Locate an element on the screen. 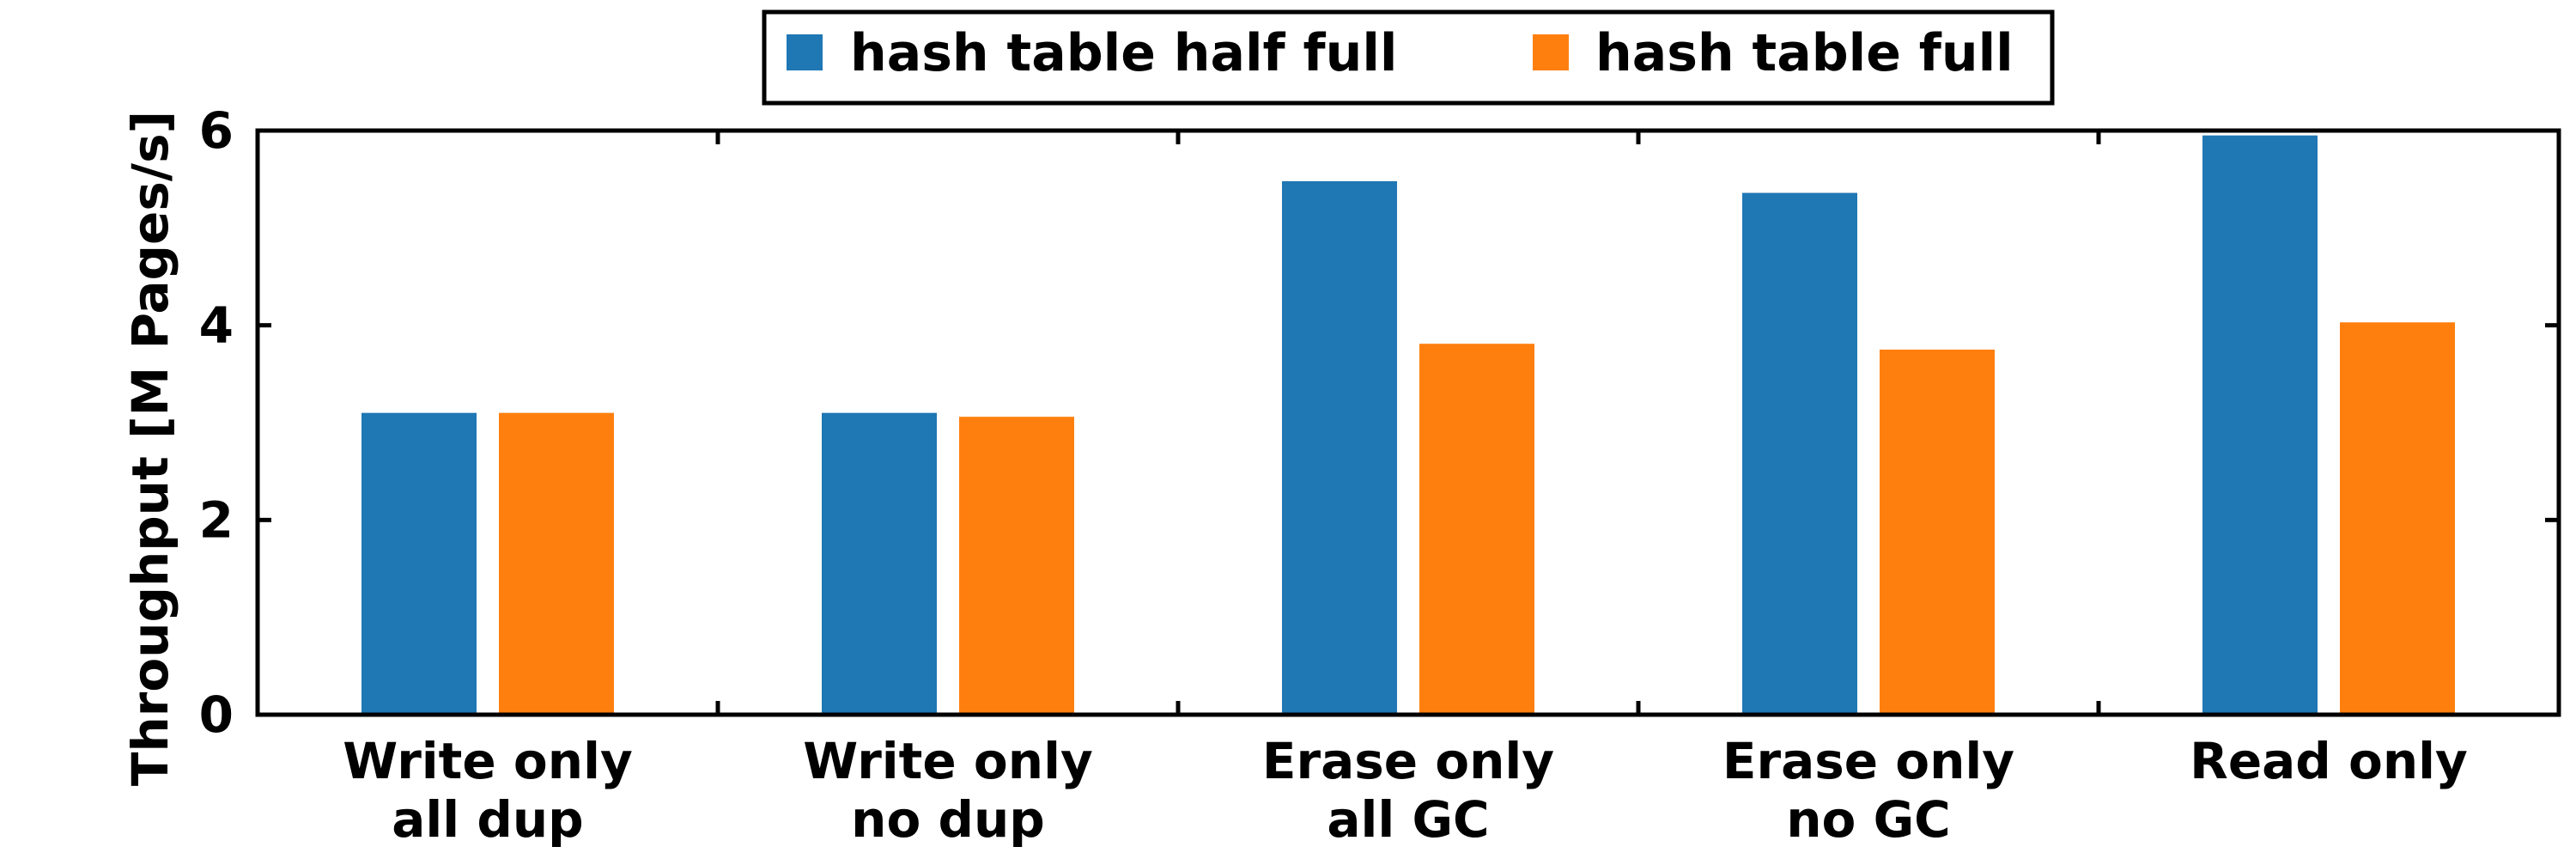  legend-label-half-full: hash table half full is located at coordinates (1124, 53).